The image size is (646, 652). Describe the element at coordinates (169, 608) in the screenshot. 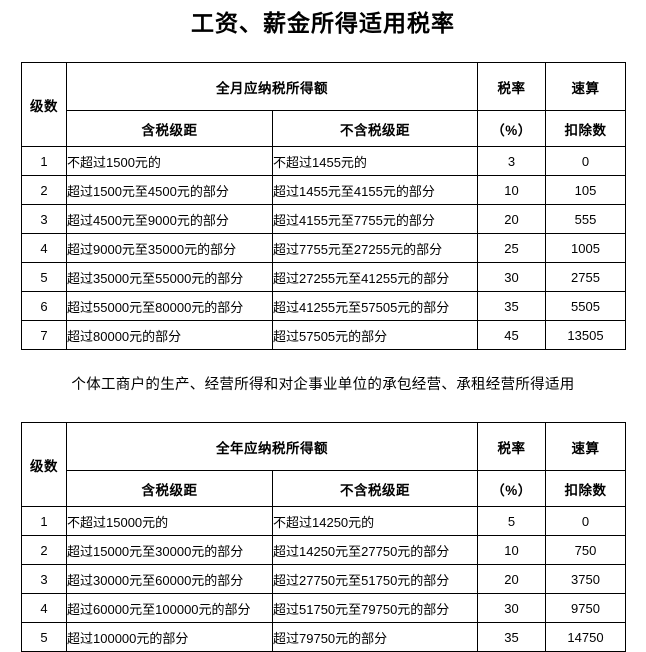

I see `cell-incl-tax: 超过60000元至100000元的部分` at that location.